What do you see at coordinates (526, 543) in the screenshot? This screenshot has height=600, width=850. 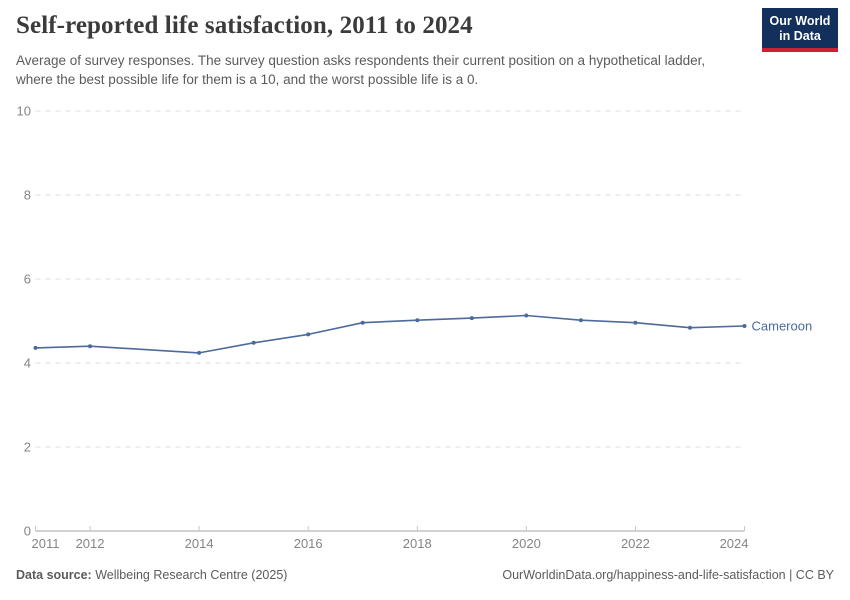 I see `x-tick-label: 2020` at bounding box center [526, 543].